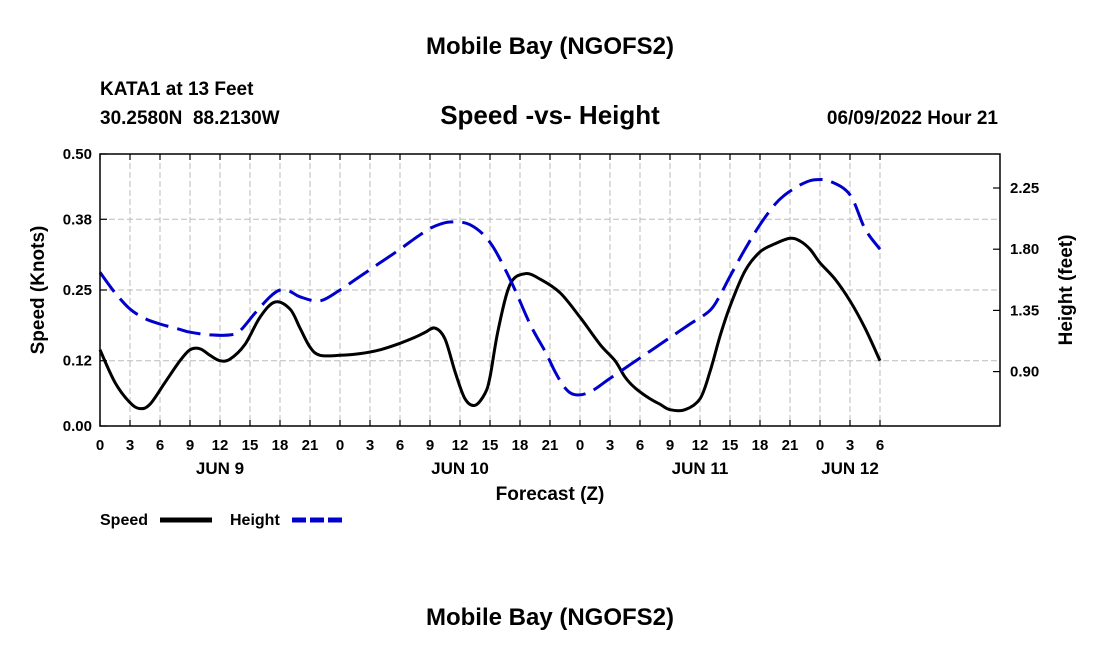 The height and width of the screenshot is (650, 1100). What do you see at coordinates (700, 468) in the screenshot?
I see `day-label: JUN 11` at bounding box center [700, 468].